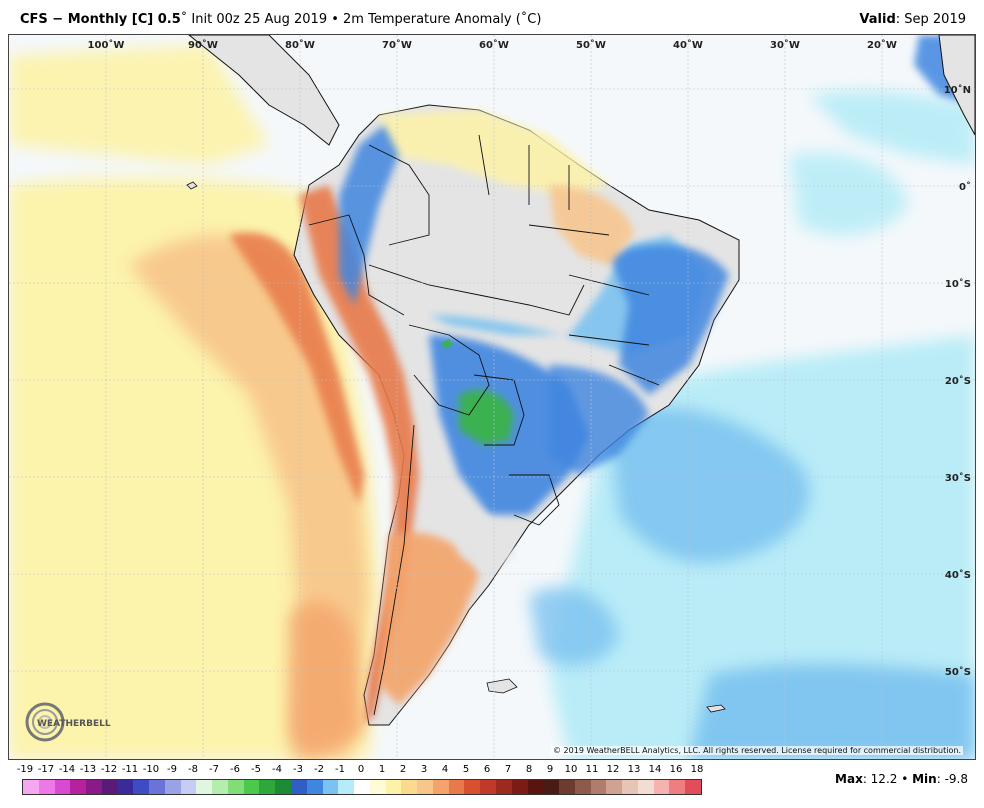 The height and width of the screenshot is (808, 984). Describe the element at coordinates (46, 769) in the screenshot. I see `colorbar-label: -17` at that location.